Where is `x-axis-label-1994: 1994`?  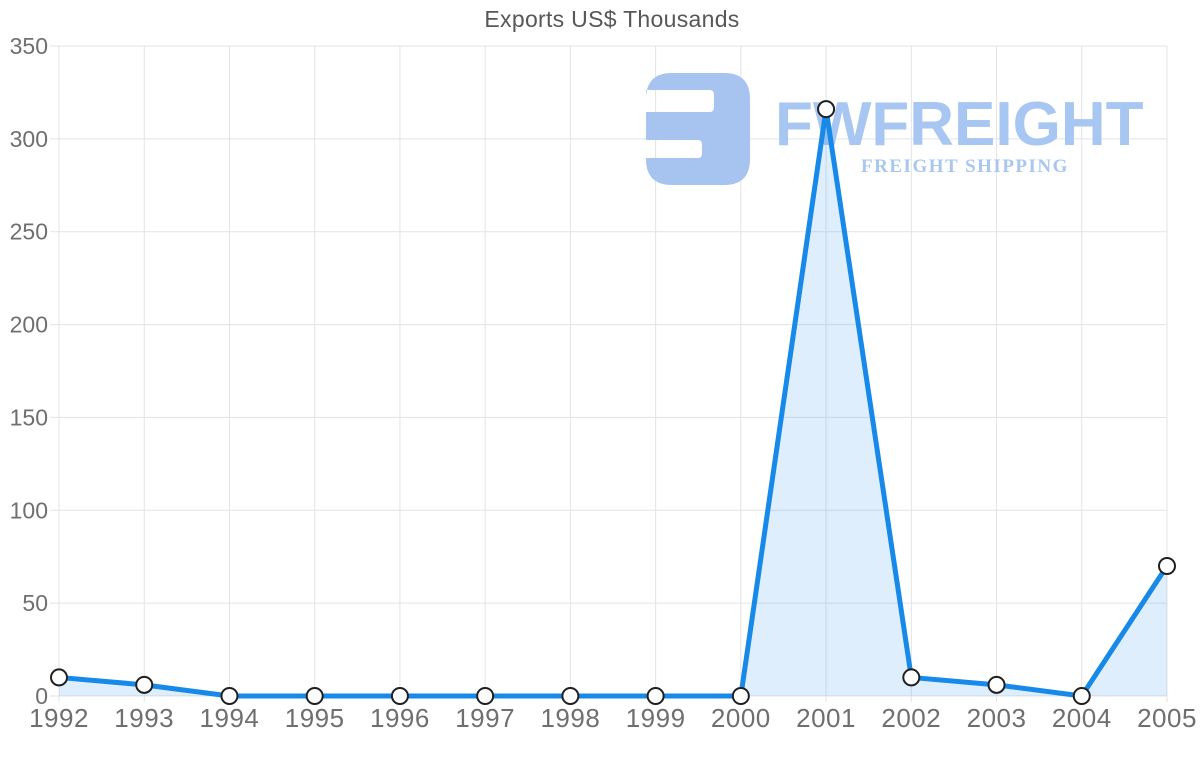 x-axis-label-1994: 1994 is located at coordinates (230, 718).